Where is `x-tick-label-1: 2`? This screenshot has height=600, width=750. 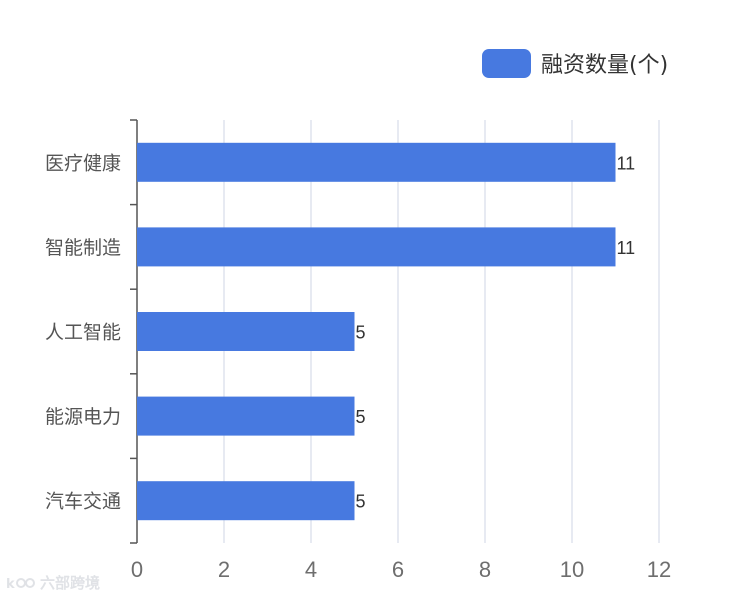 x-tick-label-1: 2 is located at coordinates (224, 569).